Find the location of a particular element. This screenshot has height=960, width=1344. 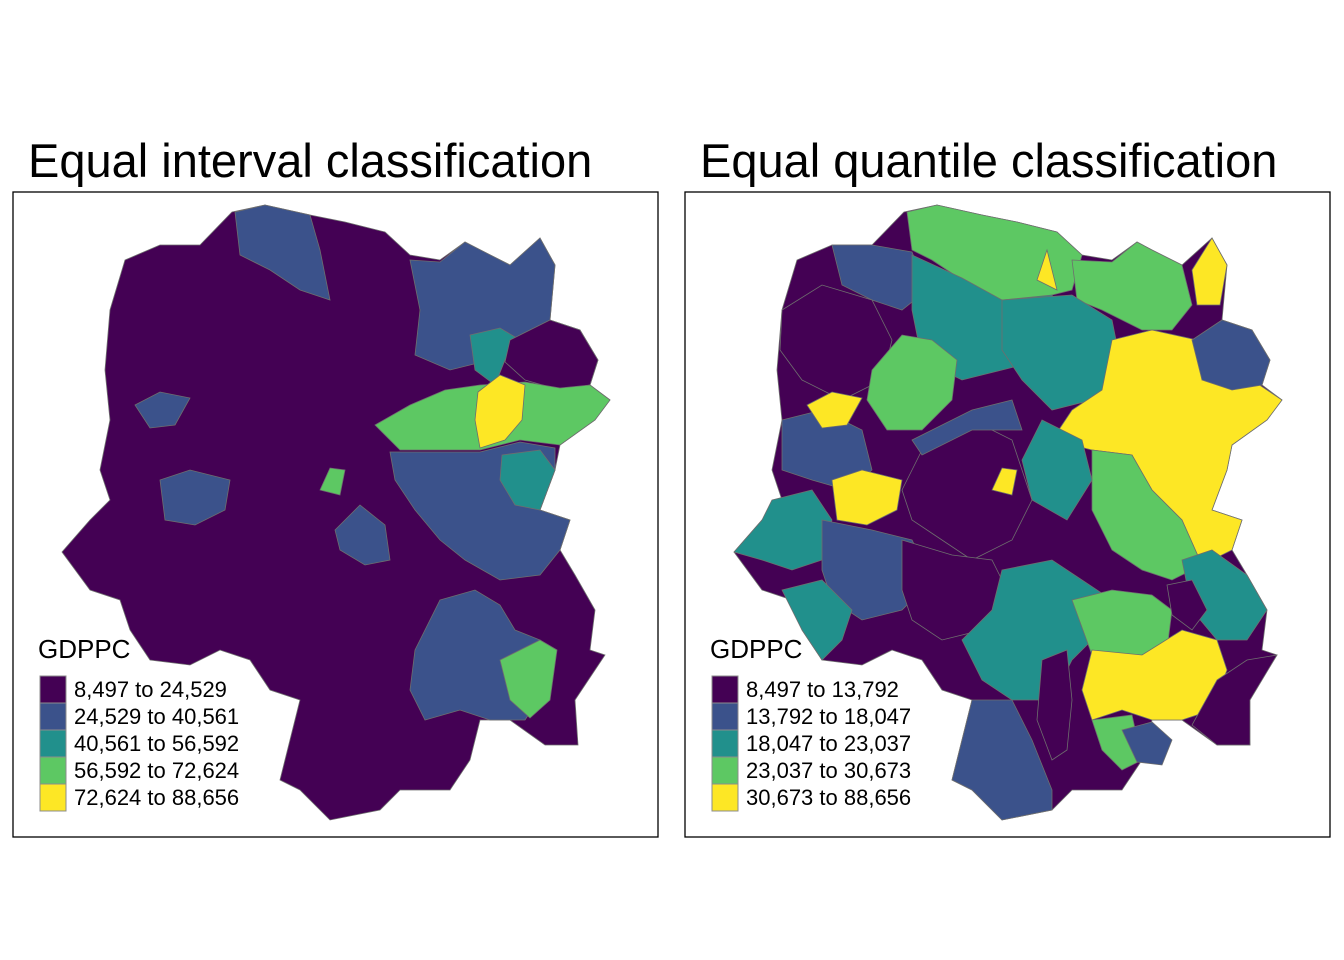

legend-label: 18,047 to 23,037 is located at coordinates (828, 743).